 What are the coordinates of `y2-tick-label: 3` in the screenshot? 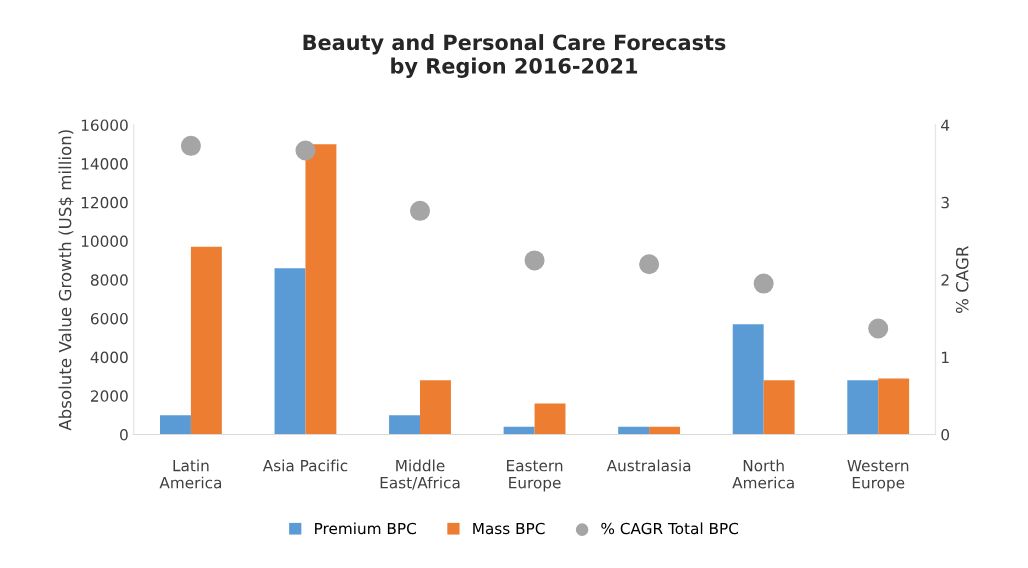 It's located at (945, 202).